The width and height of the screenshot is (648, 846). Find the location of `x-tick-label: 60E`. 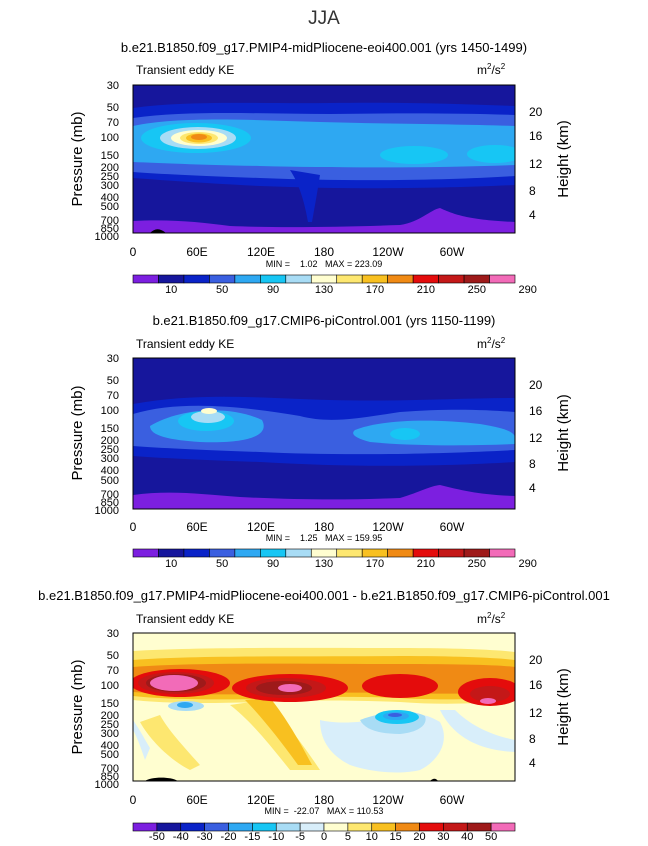

x-tick-label: 60E is located at coordinates (196, 252).